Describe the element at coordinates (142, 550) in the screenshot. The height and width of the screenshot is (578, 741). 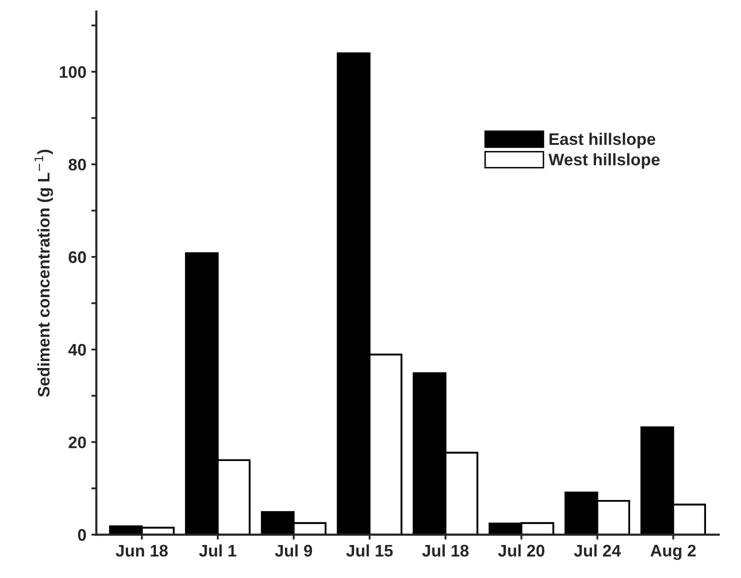
I see `x-tick-label: Jun 18` at that location.